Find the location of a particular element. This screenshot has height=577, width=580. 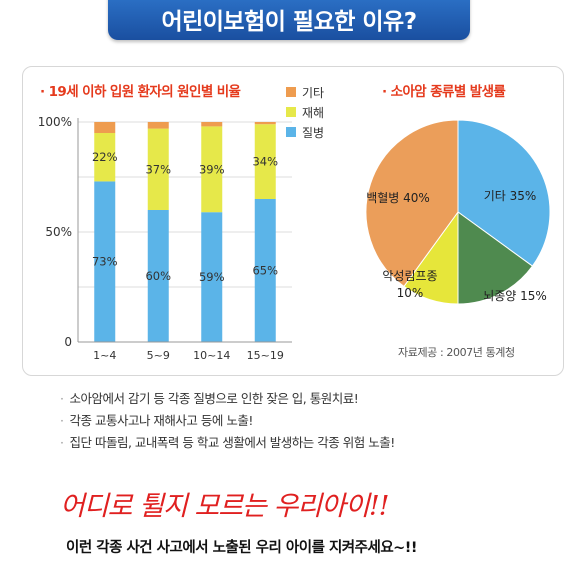

bar-marks: 73% 22% 60% 37% 59% 39% 65% 34% is located at coordinates (185, 232).